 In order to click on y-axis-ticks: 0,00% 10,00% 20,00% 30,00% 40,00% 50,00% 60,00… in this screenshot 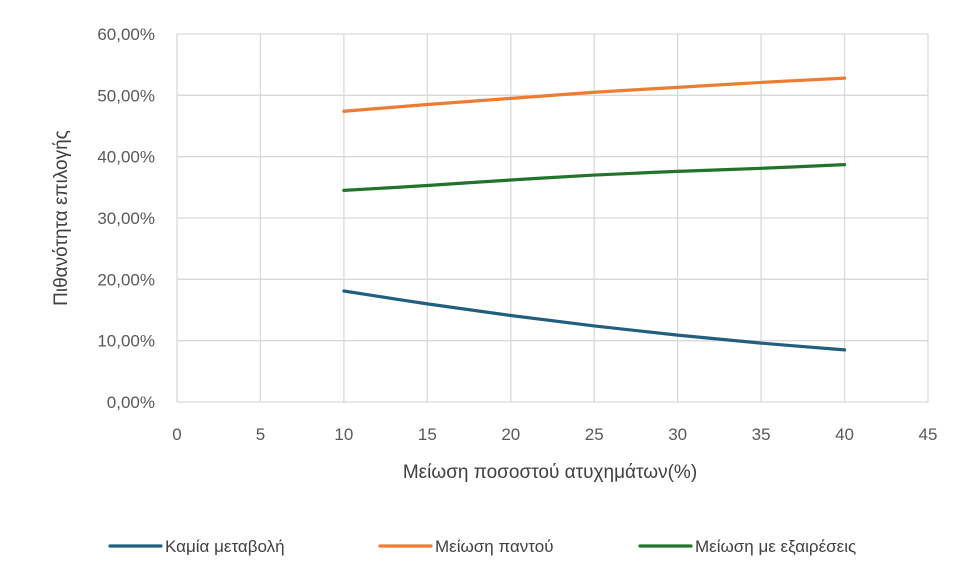, I will do `click(126, 218)`.